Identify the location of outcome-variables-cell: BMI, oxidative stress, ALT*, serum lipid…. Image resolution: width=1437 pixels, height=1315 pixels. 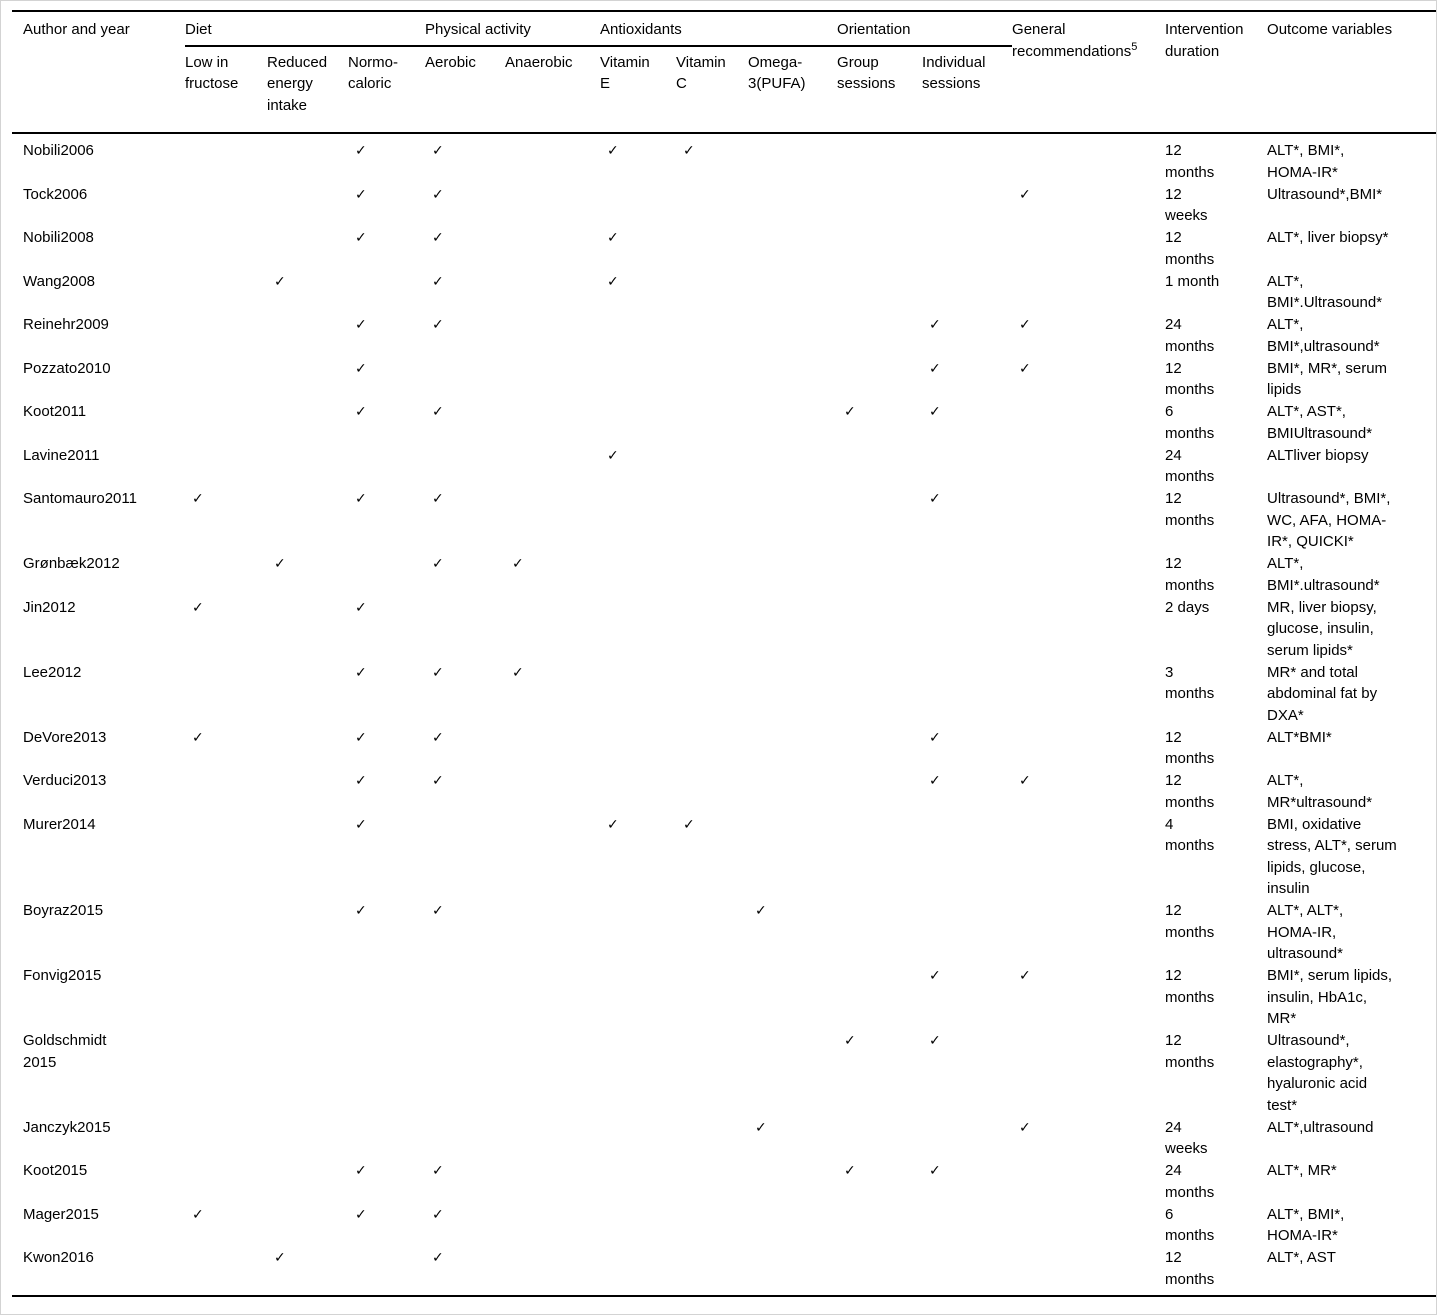
(1332, 856).